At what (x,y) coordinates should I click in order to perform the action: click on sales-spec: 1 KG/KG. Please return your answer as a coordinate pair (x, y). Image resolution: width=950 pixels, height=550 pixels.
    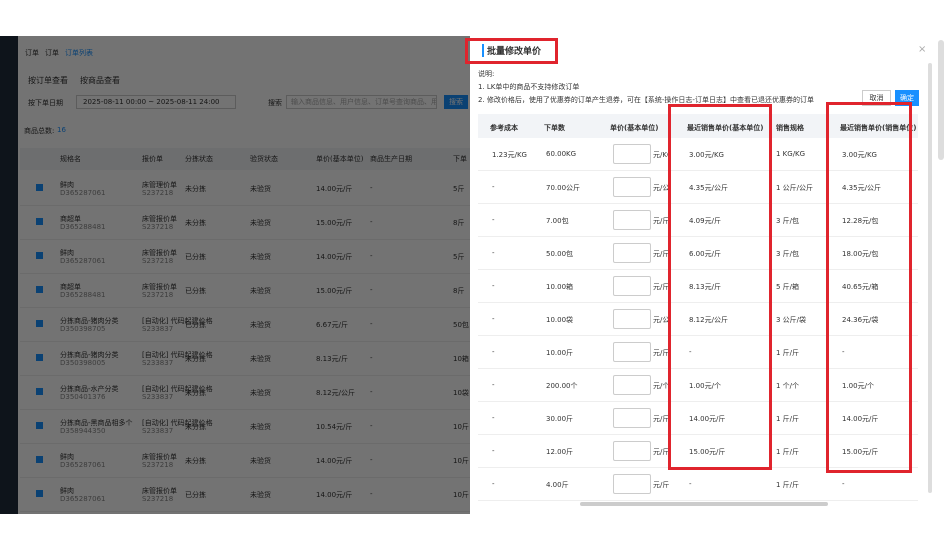
    Looking at the image, I should click on (791, 154).